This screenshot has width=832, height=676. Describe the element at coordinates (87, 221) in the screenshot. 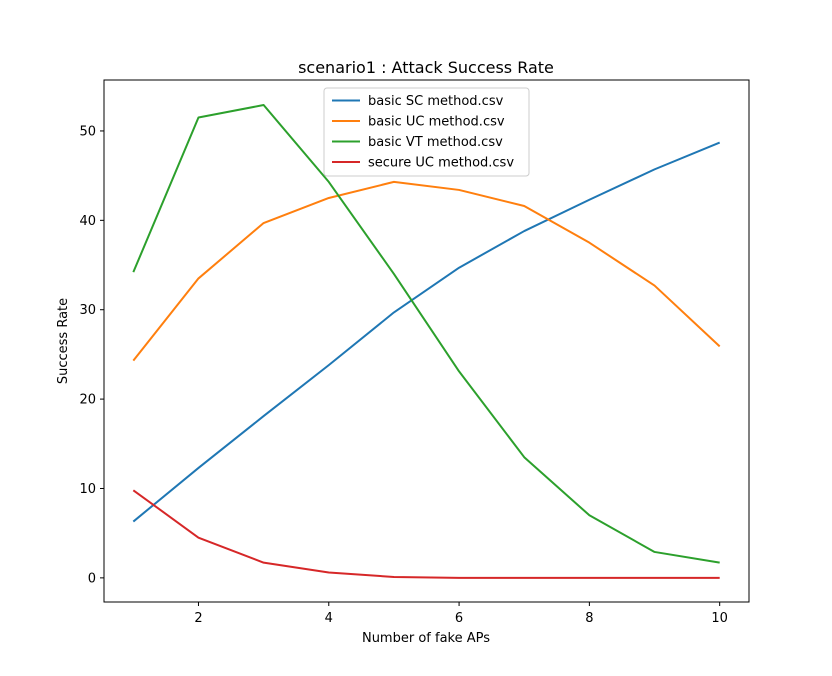

I see `y-tick-label: 40` at that location.